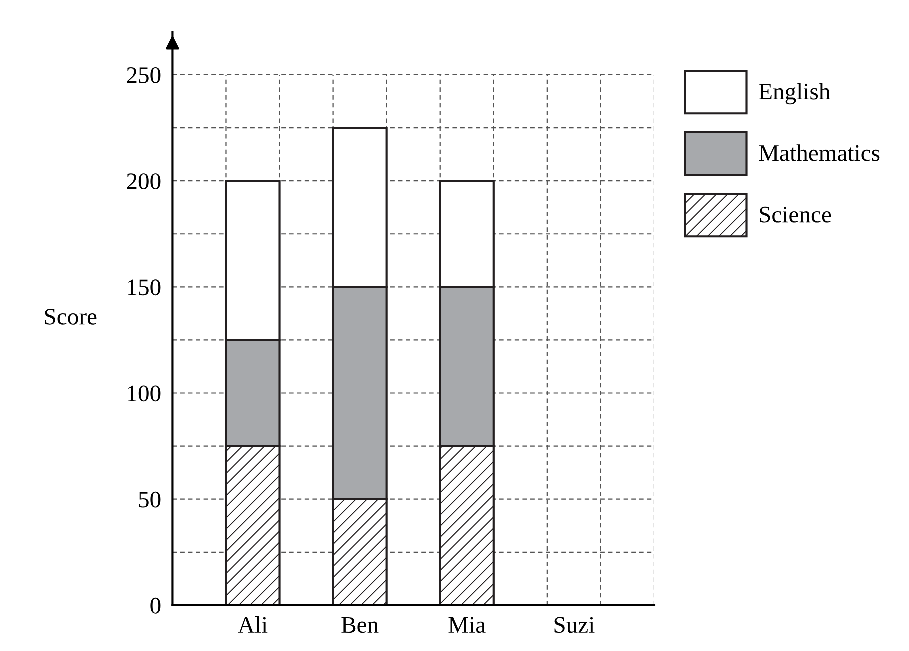 This screenshot has height=651, width=909. What do you see at coordinates (794, 94) in the screenshot?
I see `legend-label: English` at bounding box center [794, 94].